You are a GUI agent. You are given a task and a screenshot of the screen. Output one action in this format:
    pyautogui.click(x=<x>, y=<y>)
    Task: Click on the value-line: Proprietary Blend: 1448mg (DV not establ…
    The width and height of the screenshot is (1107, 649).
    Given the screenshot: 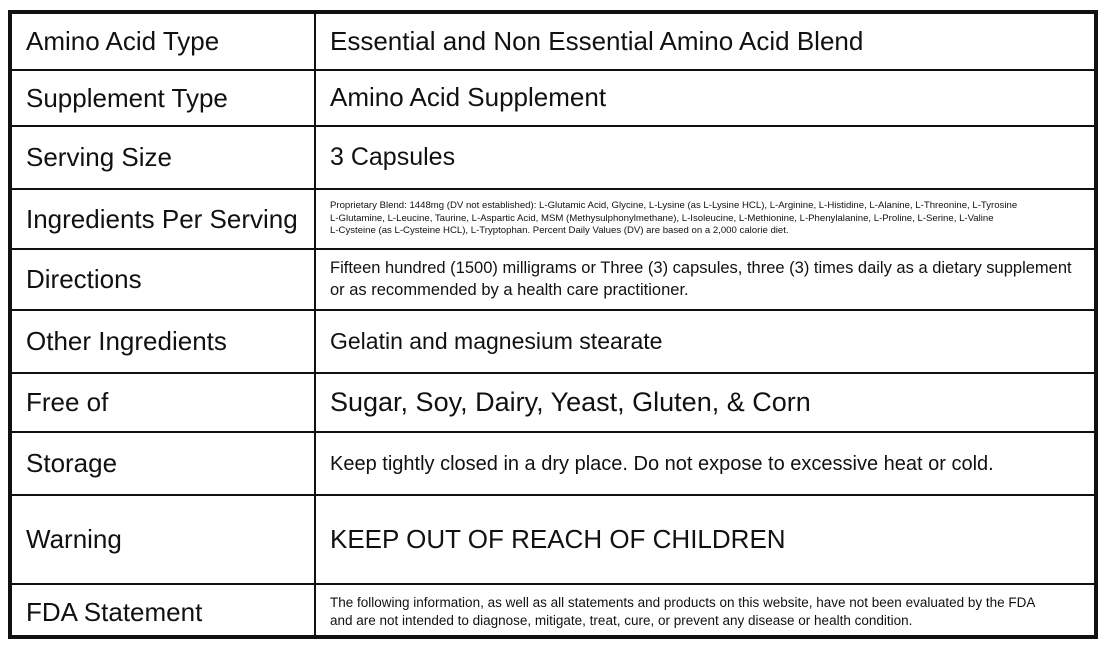 What is the action you would take?
    pyautogui.click(x=674, y=206)
    